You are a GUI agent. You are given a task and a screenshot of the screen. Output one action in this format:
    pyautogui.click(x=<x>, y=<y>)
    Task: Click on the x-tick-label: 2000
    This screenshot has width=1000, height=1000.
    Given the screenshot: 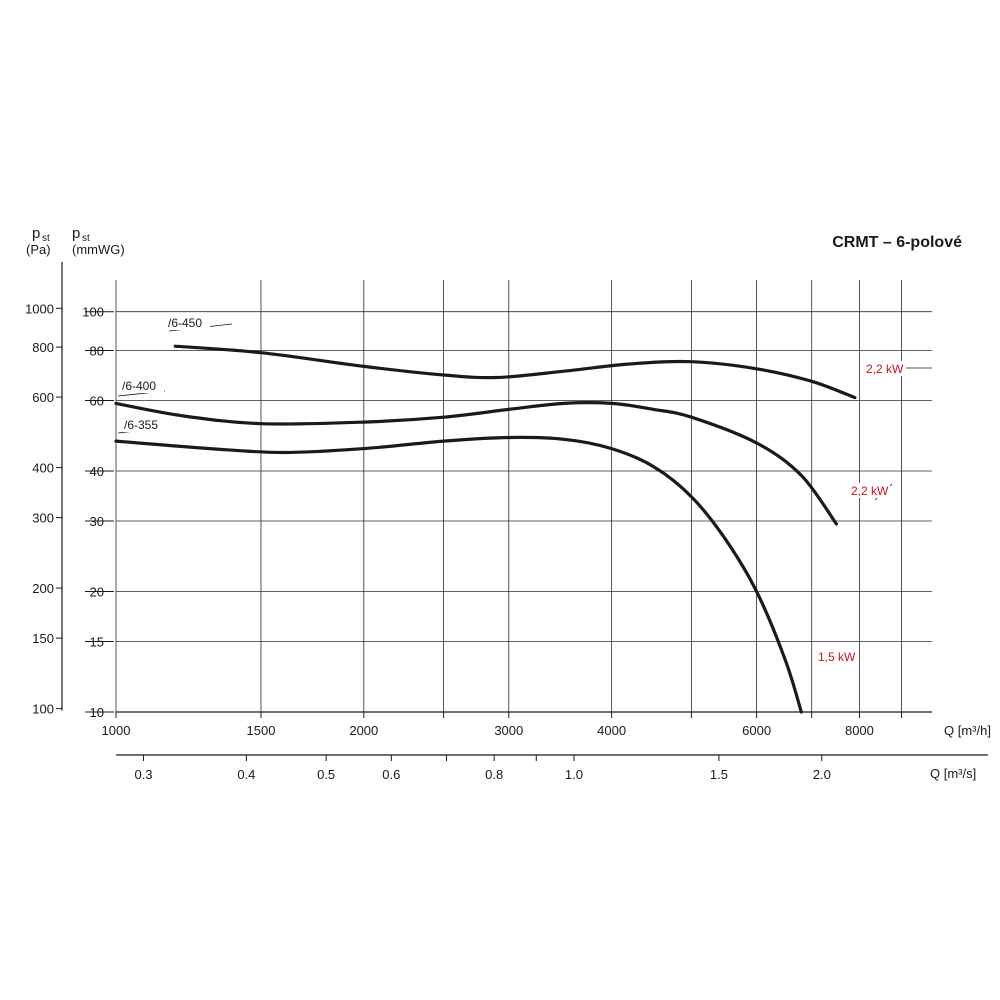 What is the action you would take?
    pyautogui.click(x=363, y=730)
    